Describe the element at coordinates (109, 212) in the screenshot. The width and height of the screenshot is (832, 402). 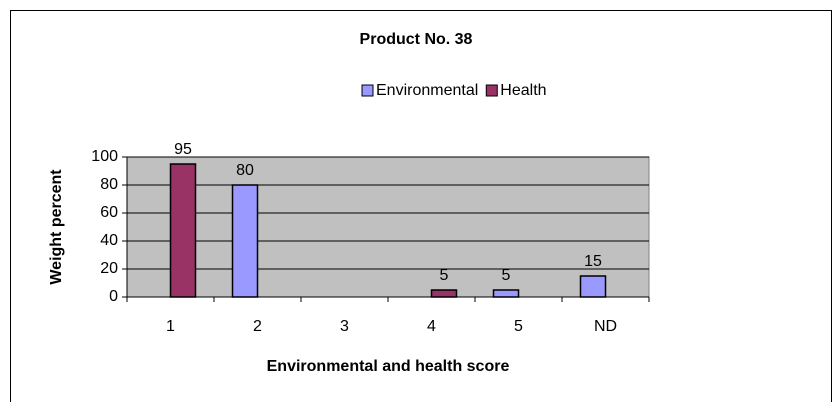
I see `y-tick-label: 60` at that location.